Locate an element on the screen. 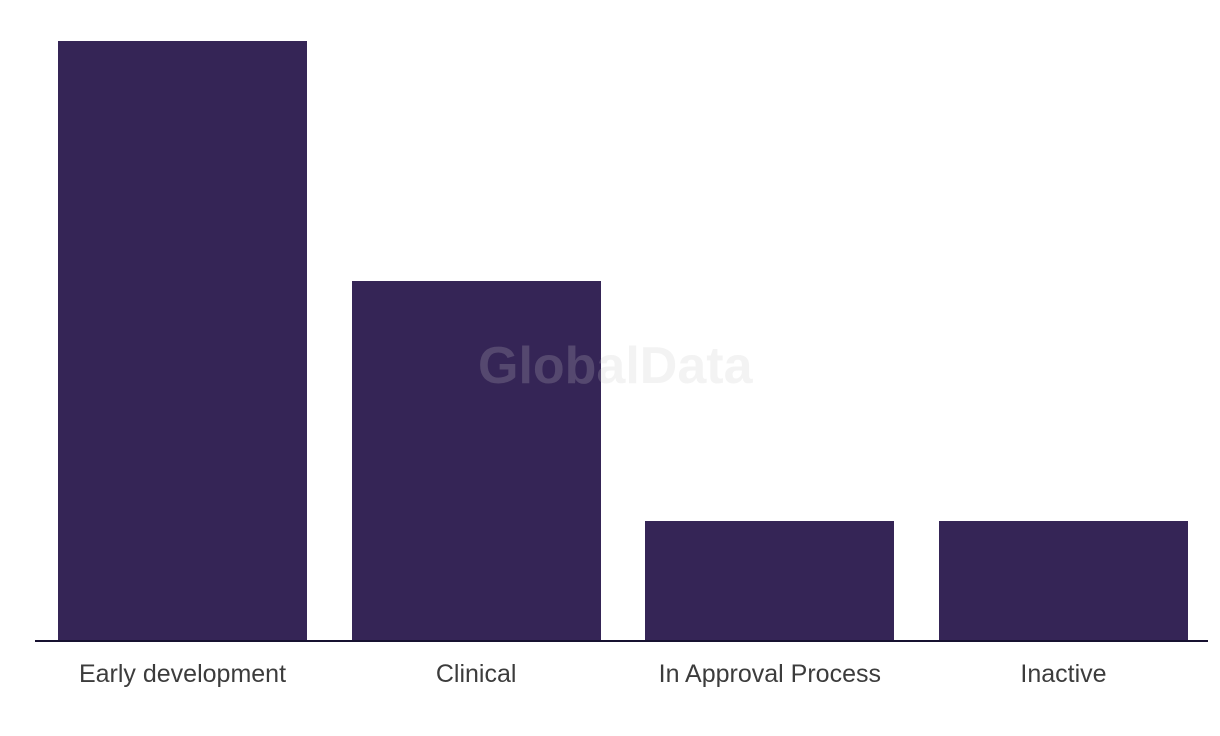 The image size is (1220, 736). x-axis-line is located at coordinates (621, 641).